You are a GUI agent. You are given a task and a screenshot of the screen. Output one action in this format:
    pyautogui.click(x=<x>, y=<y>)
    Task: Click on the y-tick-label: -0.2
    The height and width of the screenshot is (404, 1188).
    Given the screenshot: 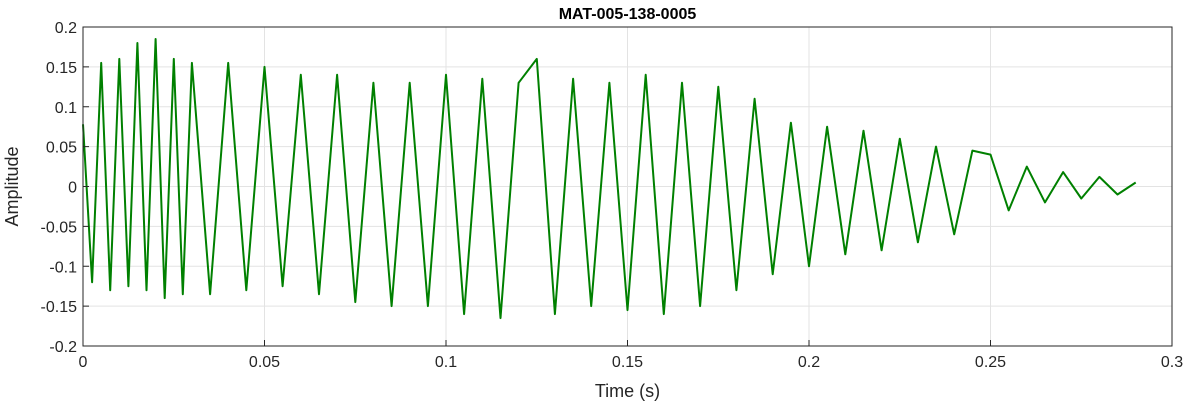 What is the action you would take?
    pyautogui.click(x=63, y=347)
    